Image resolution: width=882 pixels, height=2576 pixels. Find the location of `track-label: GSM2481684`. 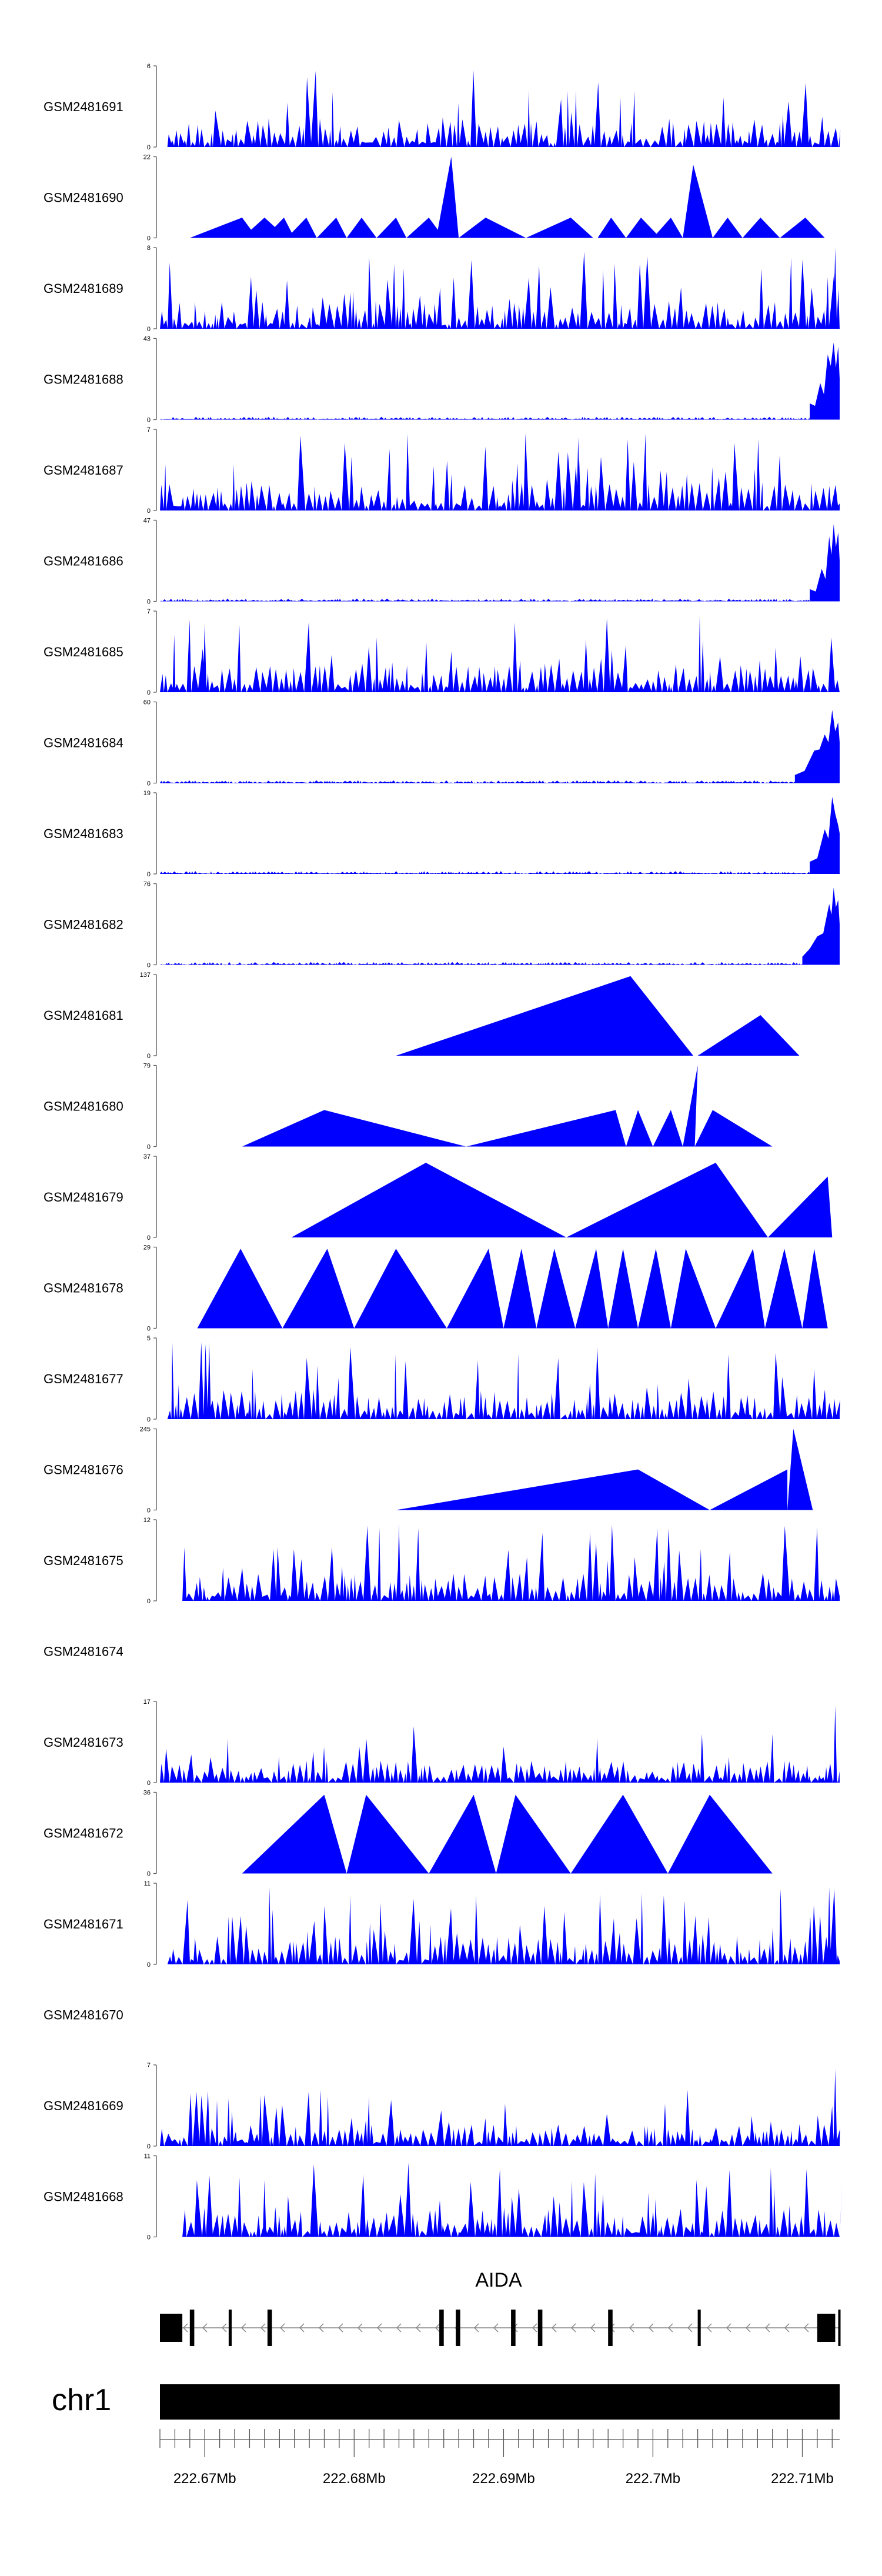

track-label: GSM2481684 is located at coordinates (83, 743).